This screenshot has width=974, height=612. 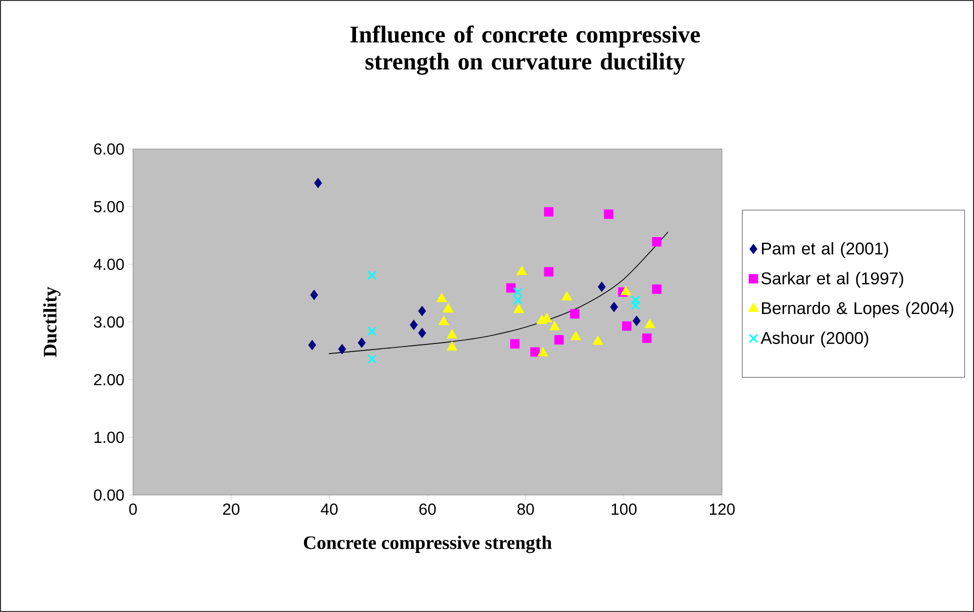 I want to click on x-tick-label: 60, so click(x=427, y=509).